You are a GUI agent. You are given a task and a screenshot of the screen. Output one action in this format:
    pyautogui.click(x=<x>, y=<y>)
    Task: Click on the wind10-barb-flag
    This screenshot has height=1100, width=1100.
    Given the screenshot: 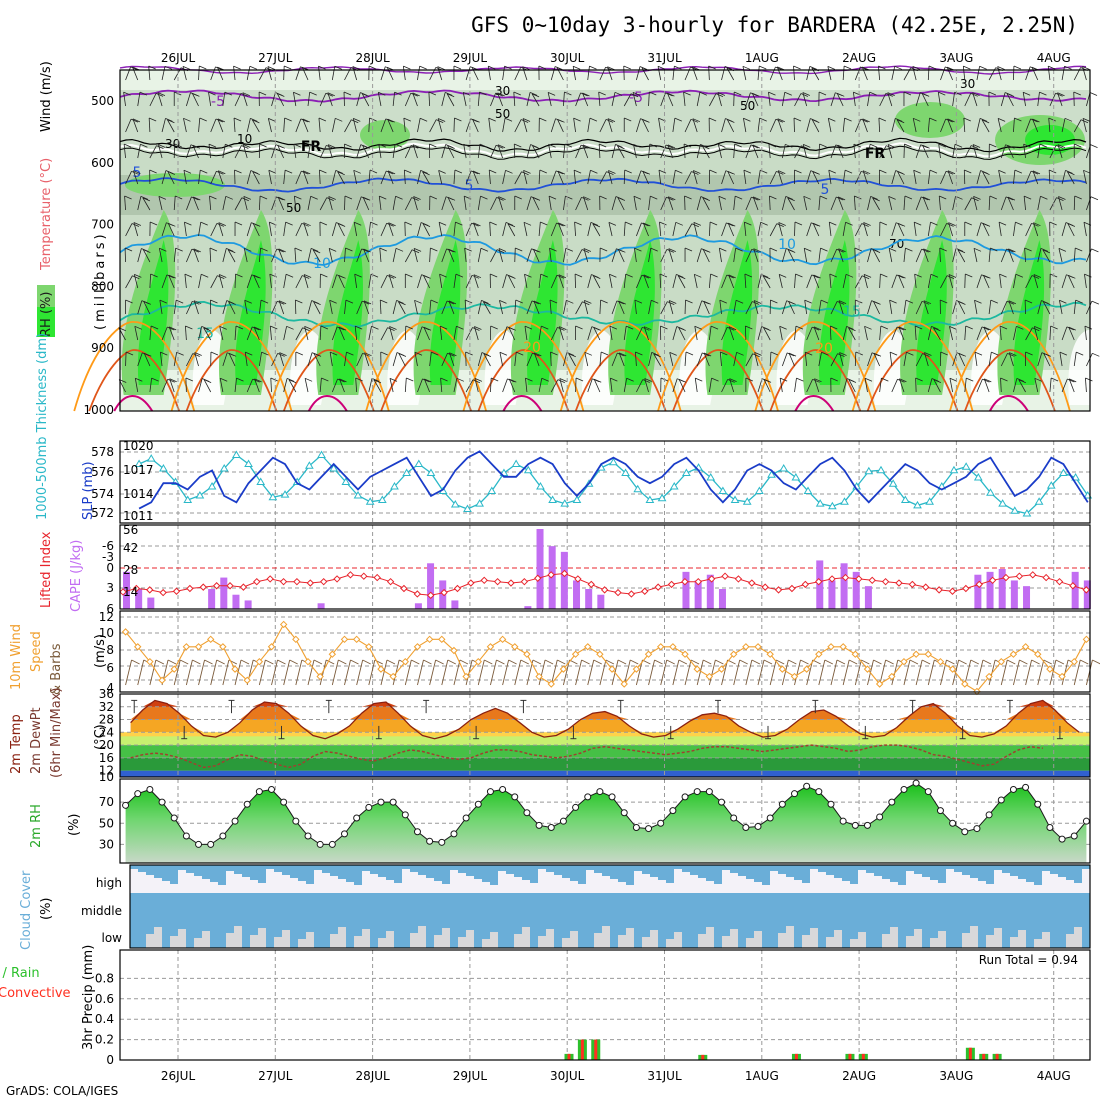 What is the action you would take?
    pyautogui.click(x=549, y=662)
    